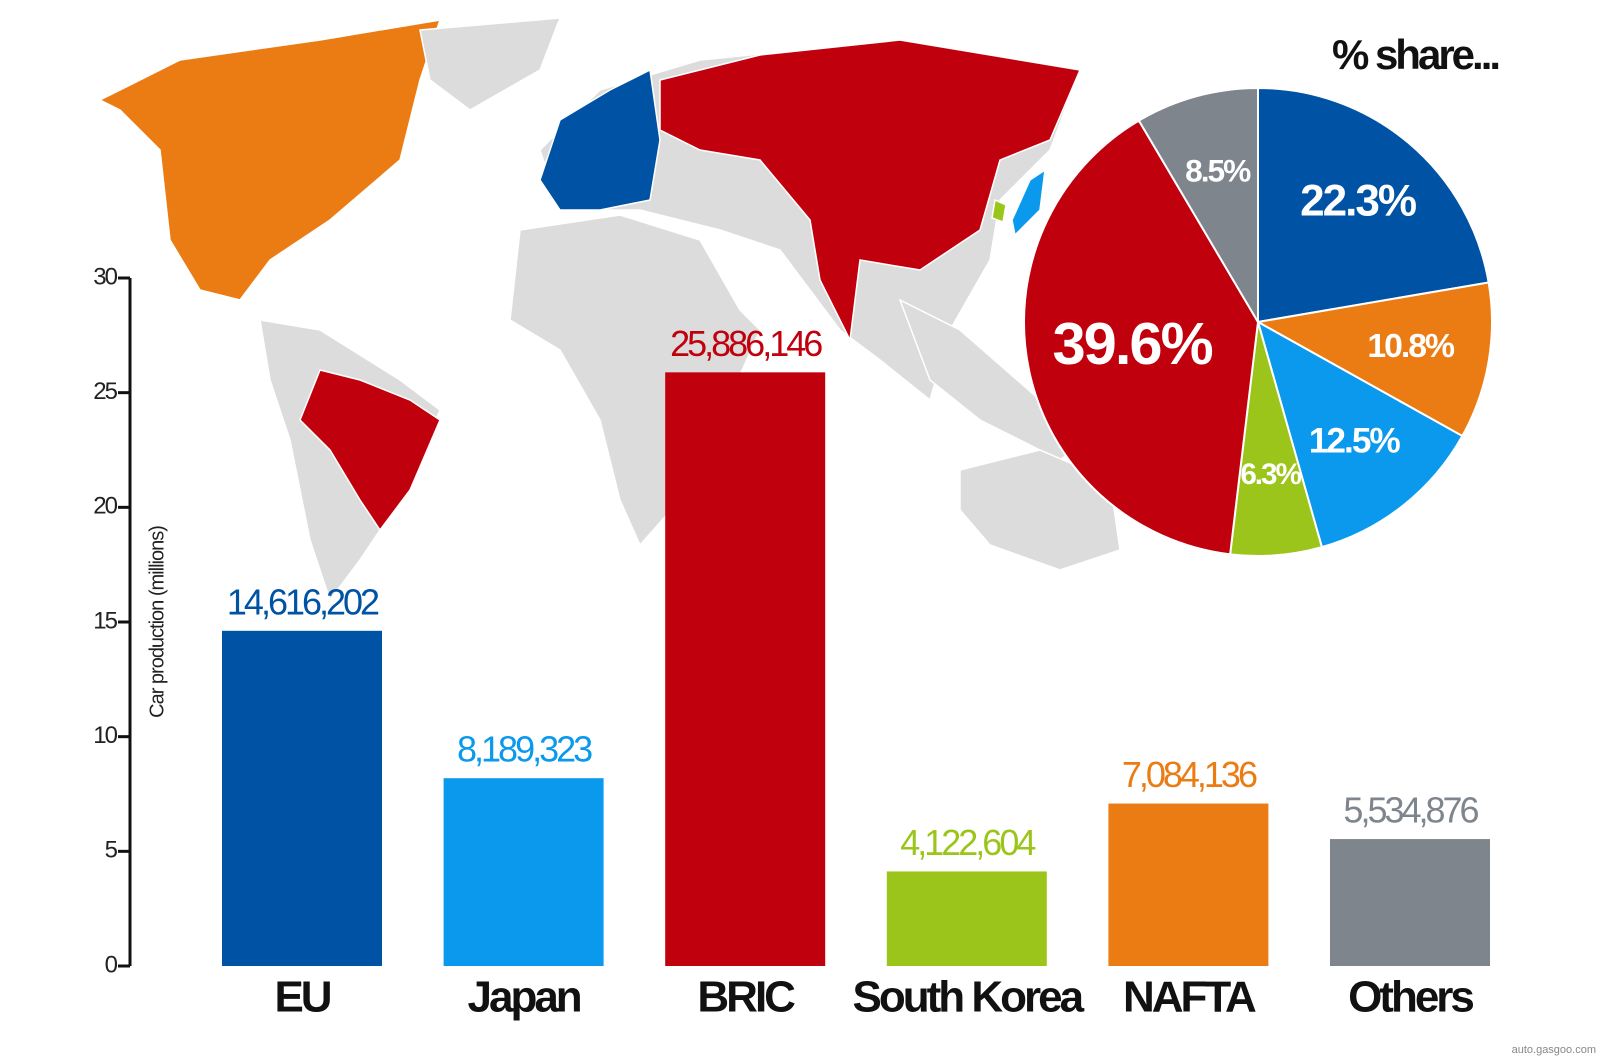 The width and height of the screenshot is (1600, 1060). Describe the element at coordinates (870, 191) in the screenshot. I see `russia-china-india` at that location.